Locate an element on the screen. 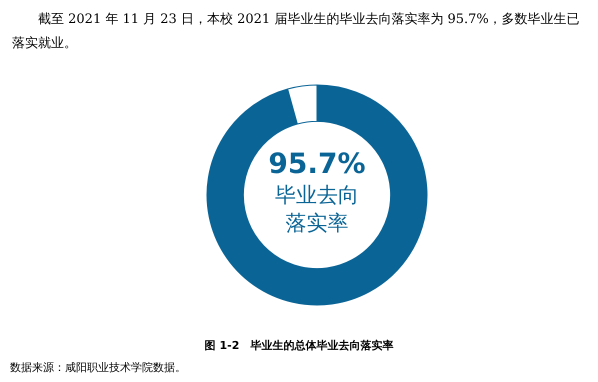 The image size is (598, 382). source-note: 数据来源：咸阳职业技术学院数据。 is located at coordinates (98, 367).